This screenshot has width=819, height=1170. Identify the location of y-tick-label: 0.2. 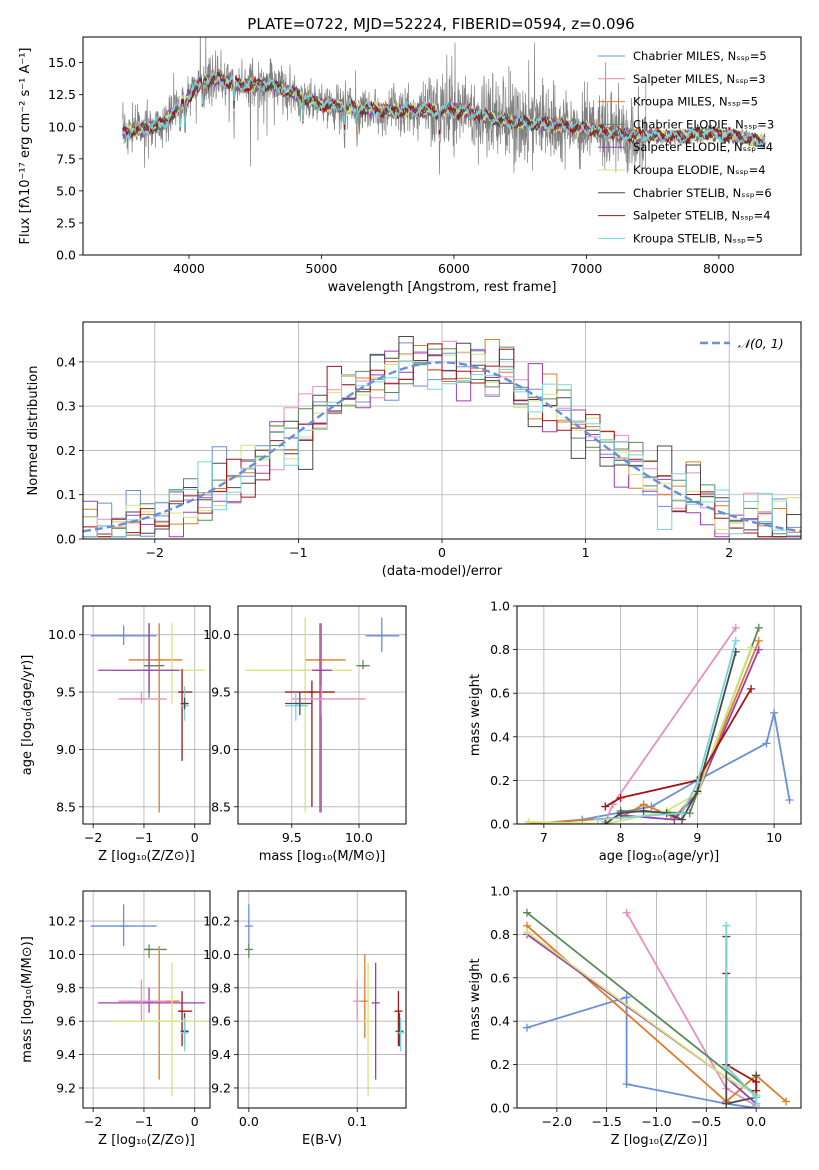
(66, 450).